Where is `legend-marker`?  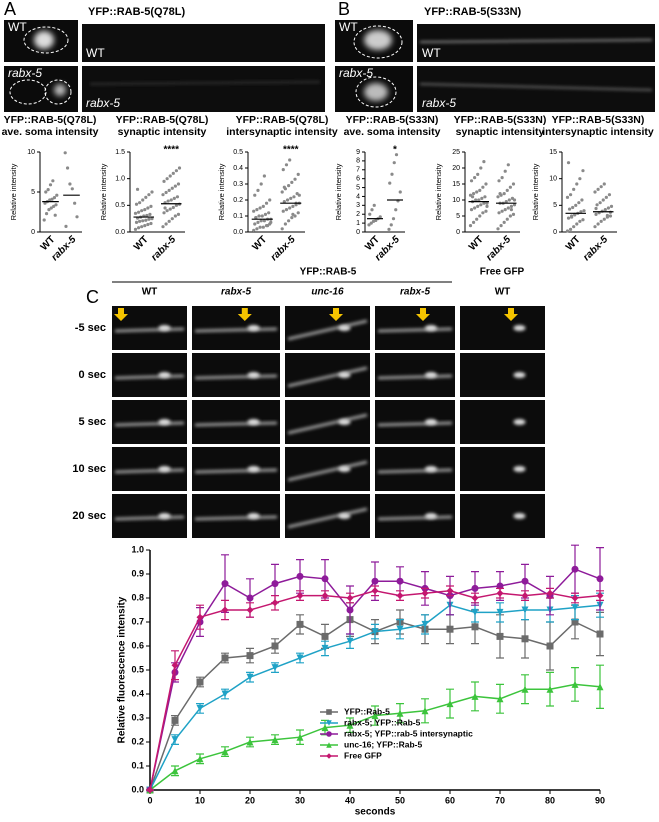 legend-marker is located at coordinates (329, 723).